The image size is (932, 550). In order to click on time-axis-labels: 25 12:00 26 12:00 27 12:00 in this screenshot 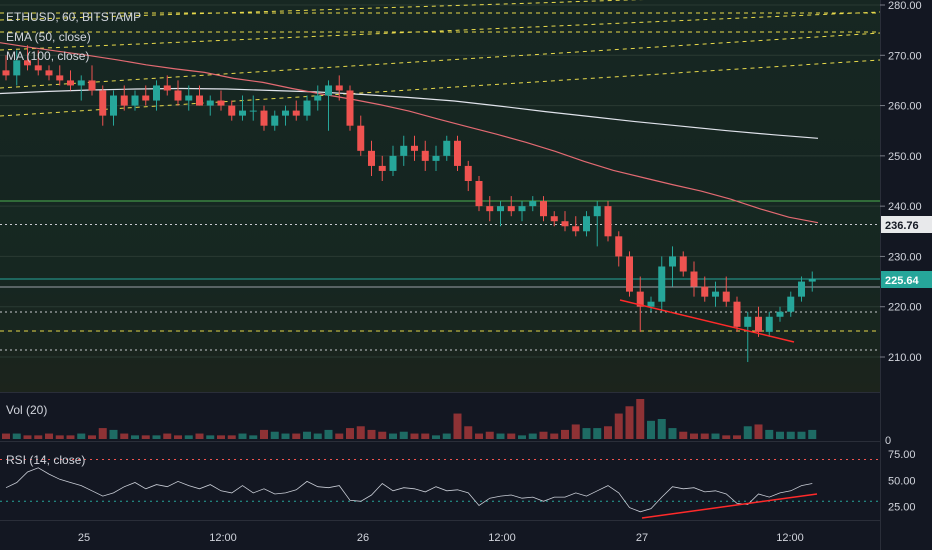, I will do `click(441, 538)`.